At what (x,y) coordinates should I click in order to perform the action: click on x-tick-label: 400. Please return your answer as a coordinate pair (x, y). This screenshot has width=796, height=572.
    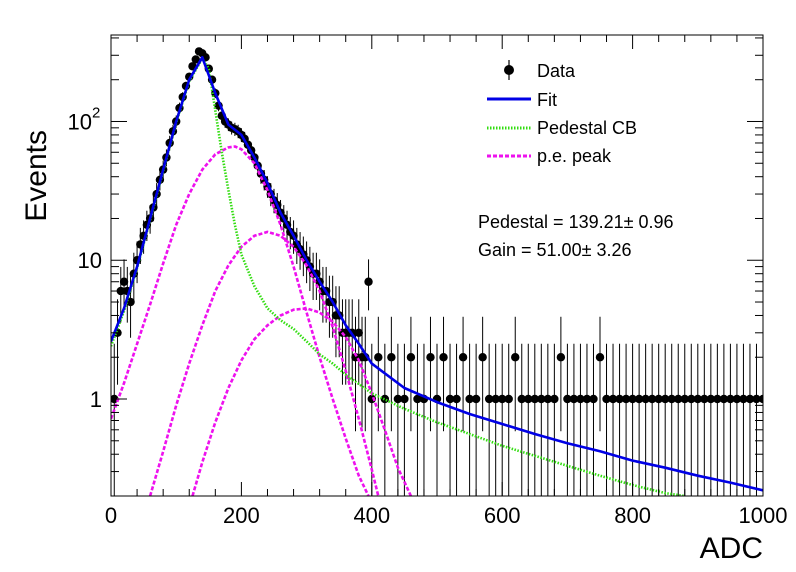
    Looking at the image, I should click on (371, 515).